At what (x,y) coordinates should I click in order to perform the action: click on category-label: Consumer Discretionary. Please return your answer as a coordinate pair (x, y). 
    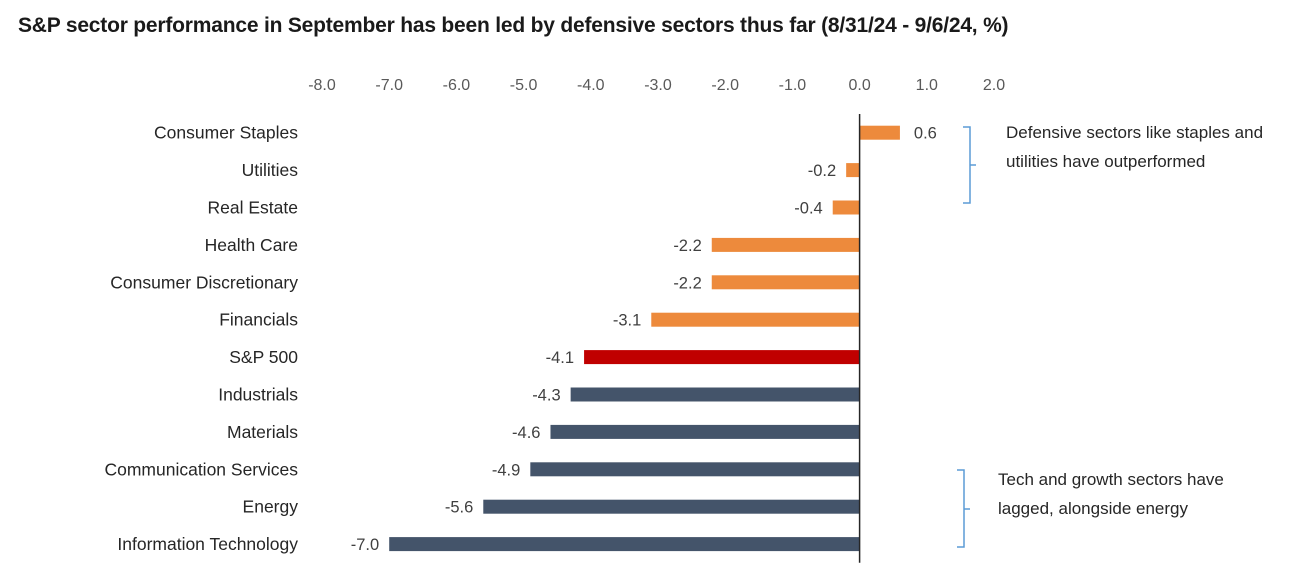
    Looking at the image, I should click on (204, 282).